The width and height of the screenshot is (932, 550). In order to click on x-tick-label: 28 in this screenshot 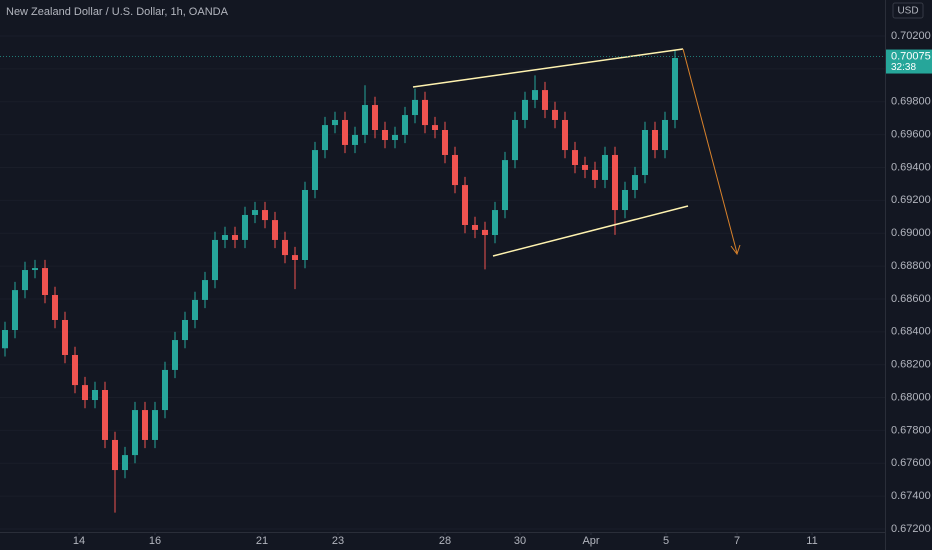, I will do `click(445, 541)`.